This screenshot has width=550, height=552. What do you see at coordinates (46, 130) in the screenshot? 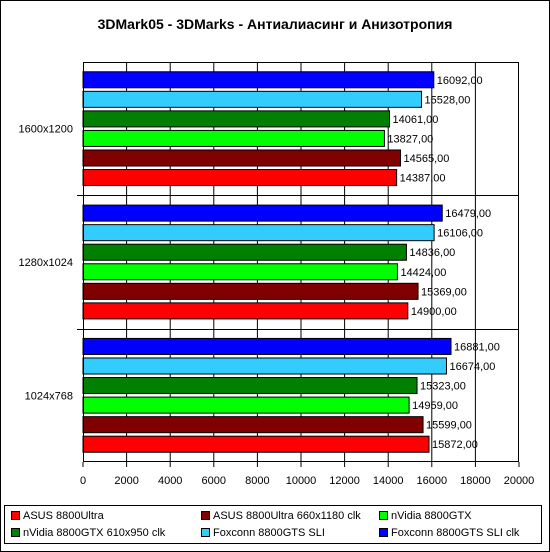
I see `category-label: 1600x1200` at bounding box center [46, 130].